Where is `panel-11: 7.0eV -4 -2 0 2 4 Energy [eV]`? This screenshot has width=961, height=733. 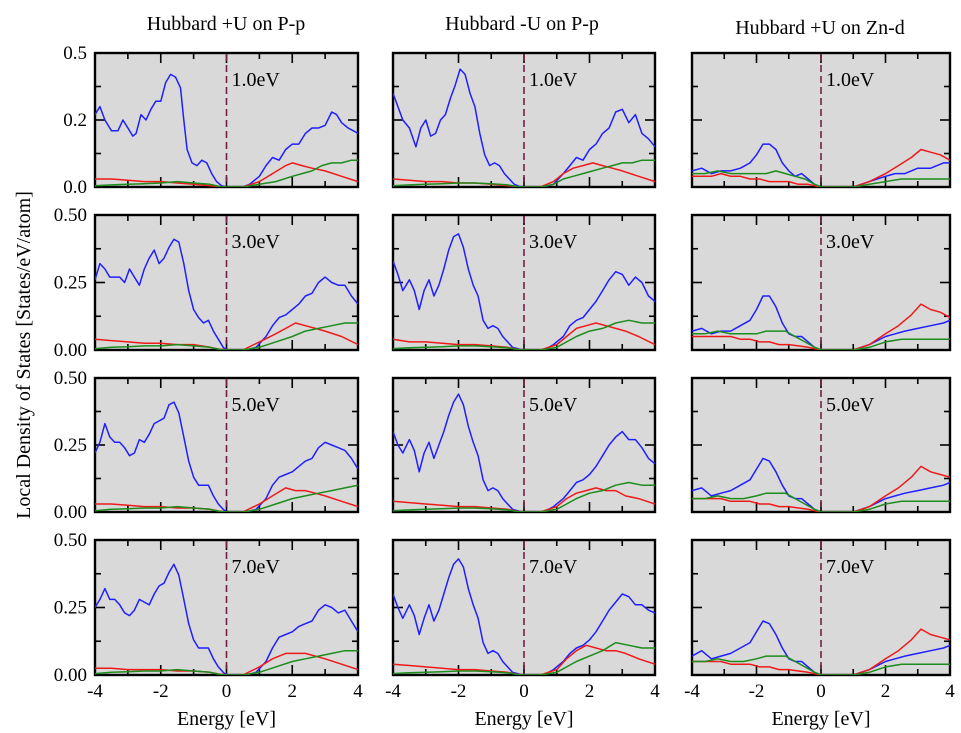 panel-11: 7.0eV -4 -2 0 2 4 Energy [eV] is located at coordinates (522, 634).